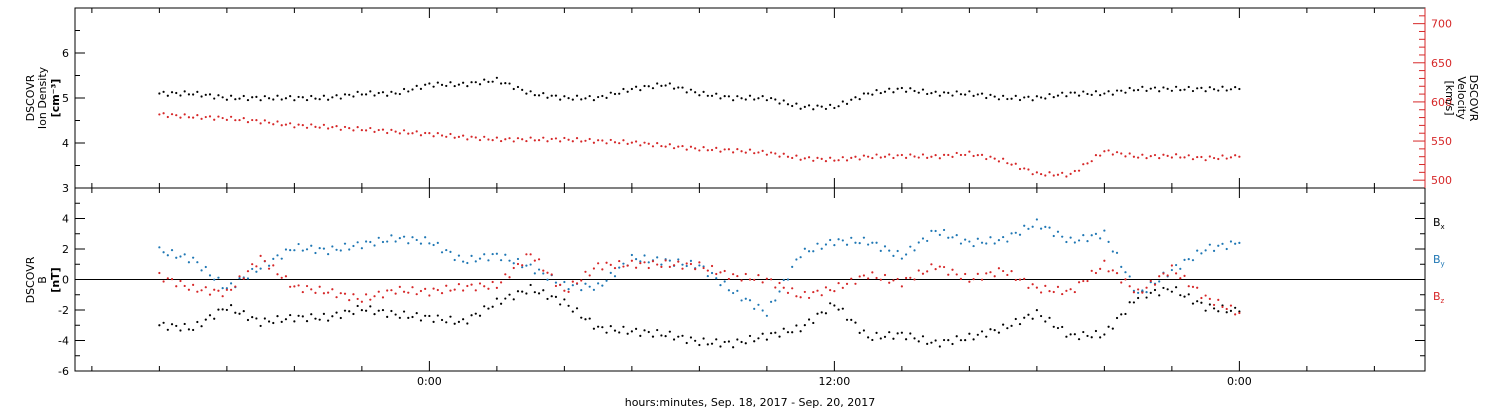 The height and width of the screenshot is (410, 1500). What do you see at coordinates (65, 249) in the screenshot?
I see `bottom-y-tick-label: 2` at bounding box center [65, 249].